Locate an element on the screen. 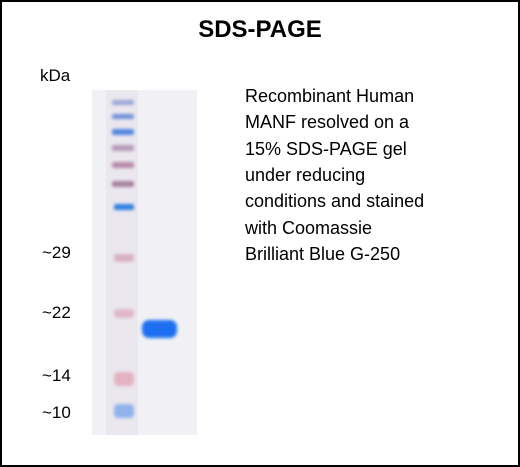 The image size is (520, 467). description-line: 15% SDS-PAGE gel is located at coordinates (326, 148).